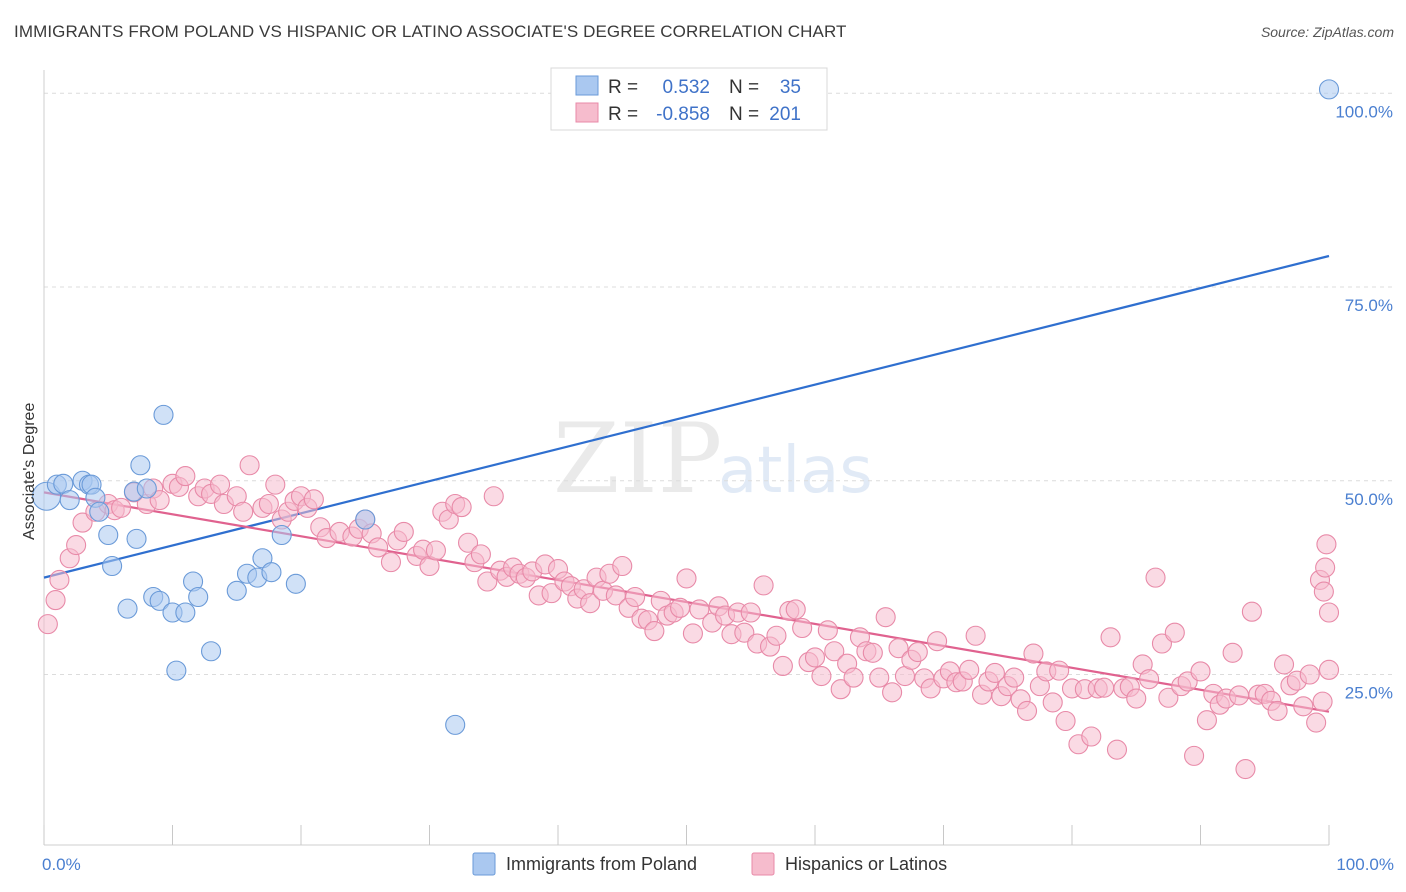 This screenshot has height=892, width=1406. Describe the element at coordinates (587, 85) in the screenshot. I see `legend-swatch-poland` at that location.